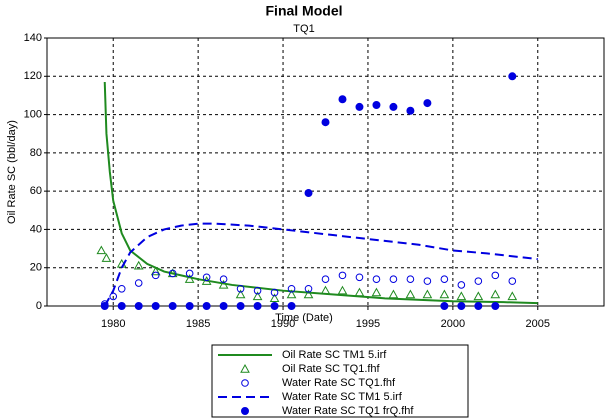 The width and height of the screenshot is (607, 420). Describe the element at coordinates (303, 29) in the screenshot. I see `chart-subtitle: TQ1` at that location.